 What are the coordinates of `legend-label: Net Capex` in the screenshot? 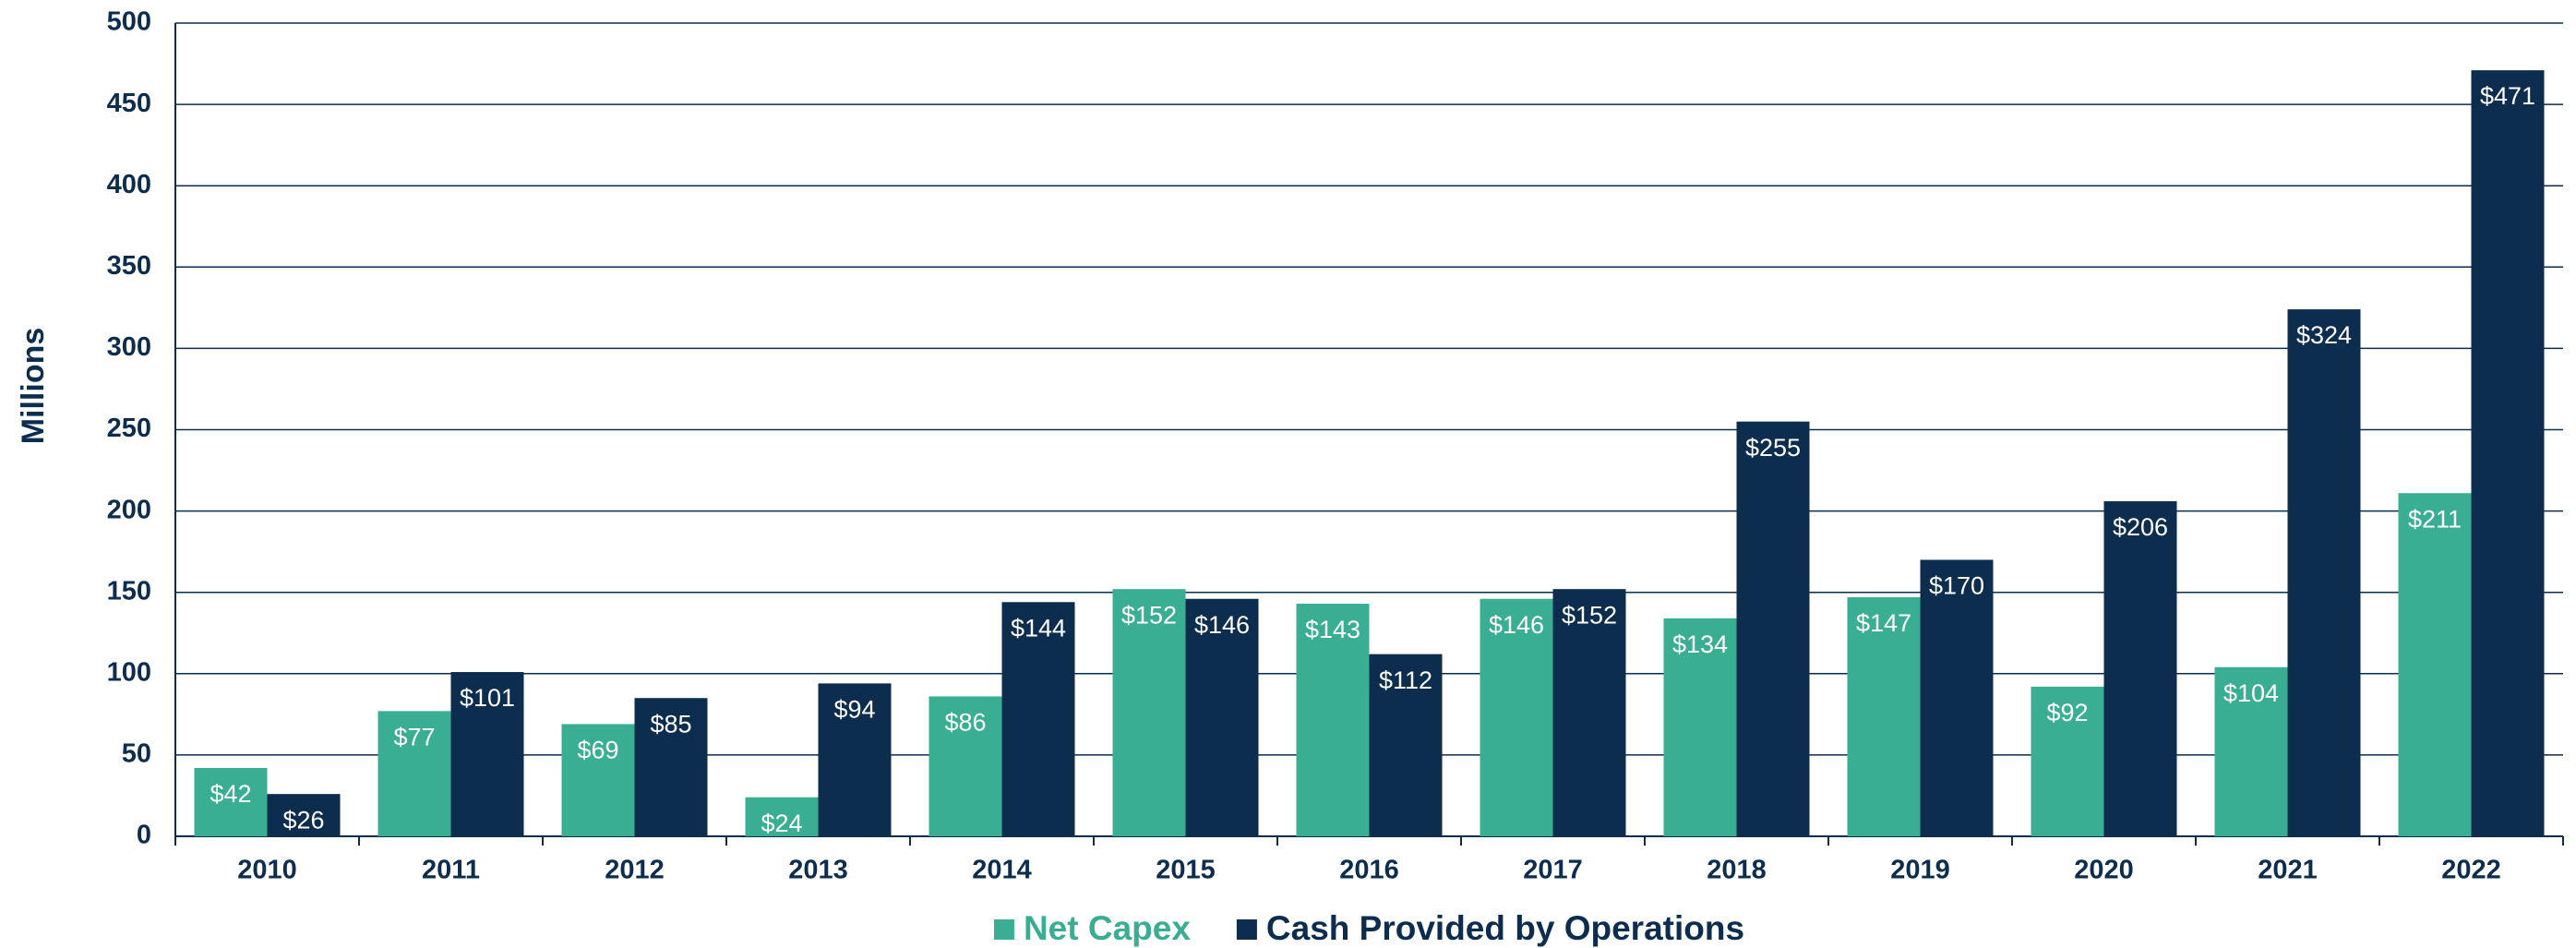 It's located at (1107, 928).